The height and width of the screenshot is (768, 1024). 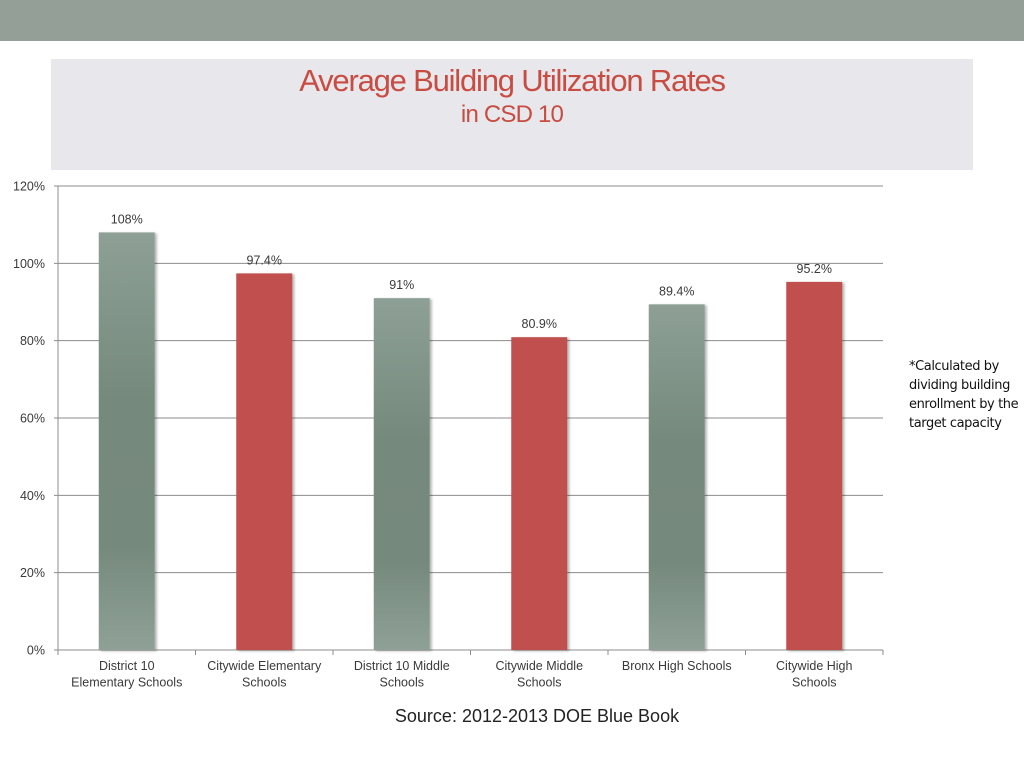 What do you see at coordinates (127, 666) in the screenshot?
I see `x-category-label: District 10` at bounding box center [127, 666].